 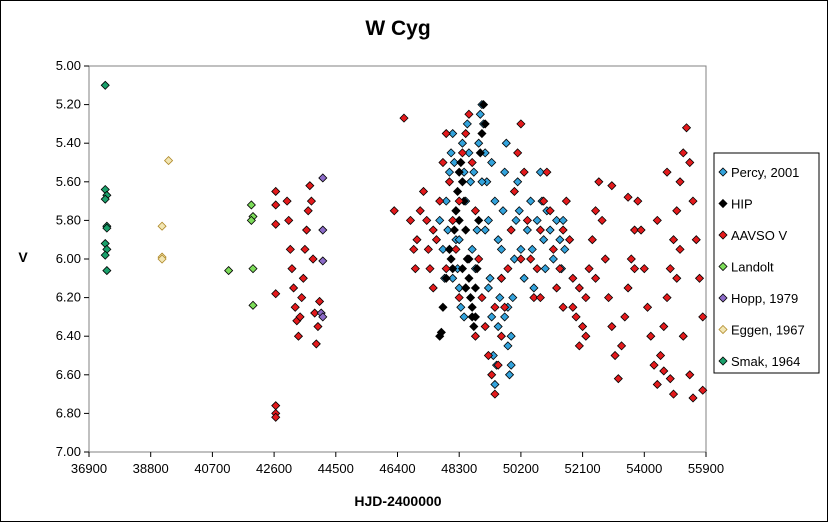 What do you see at coordinates (68, 374) in the screenshot?
I see `y-tick-label: 6.60` at bounding box center [68, 374].